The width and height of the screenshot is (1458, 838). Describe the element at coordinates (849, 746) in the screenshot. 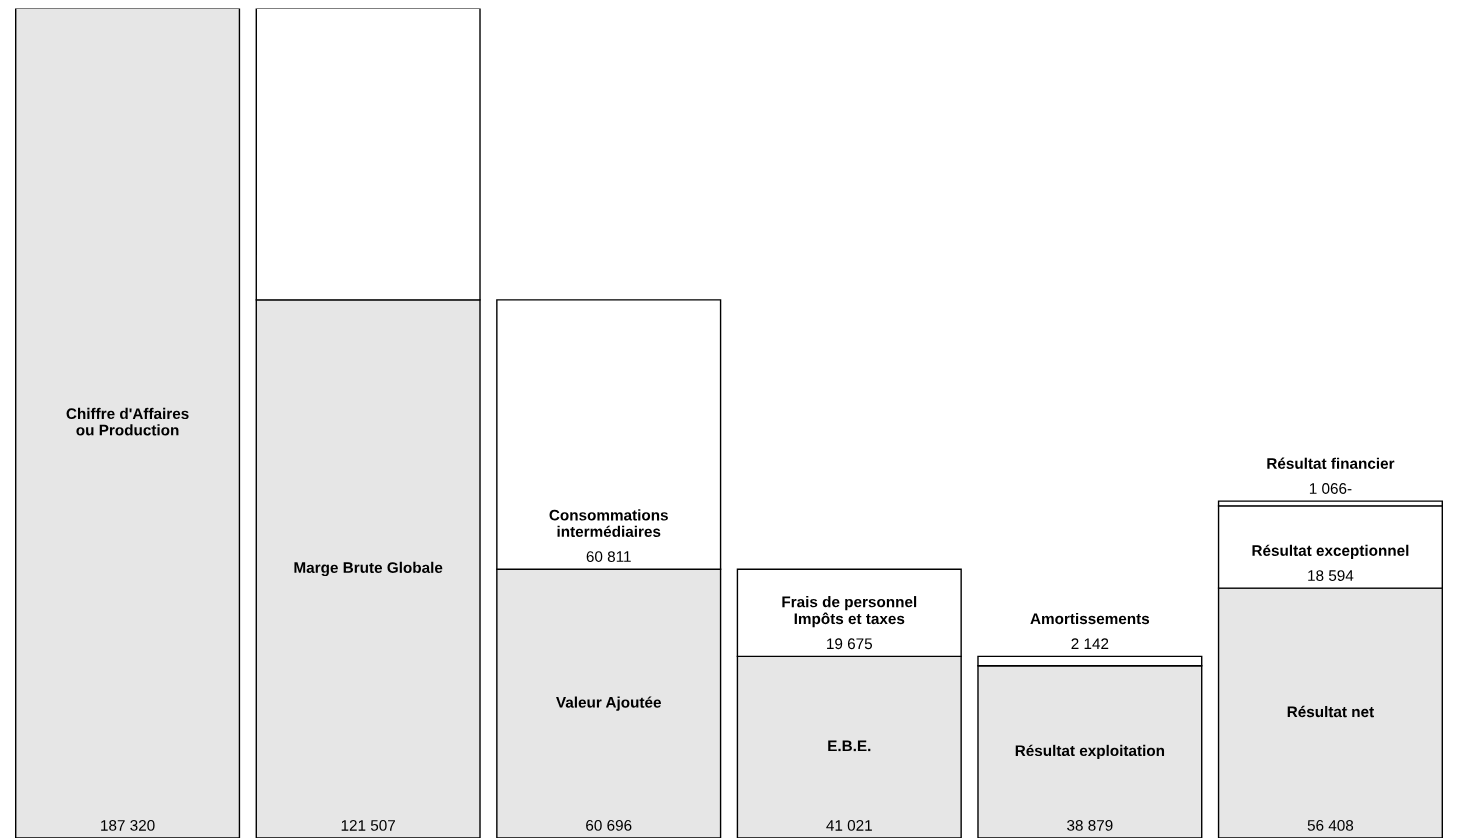

I see `x-tick-label: E.B.E.` at that location.